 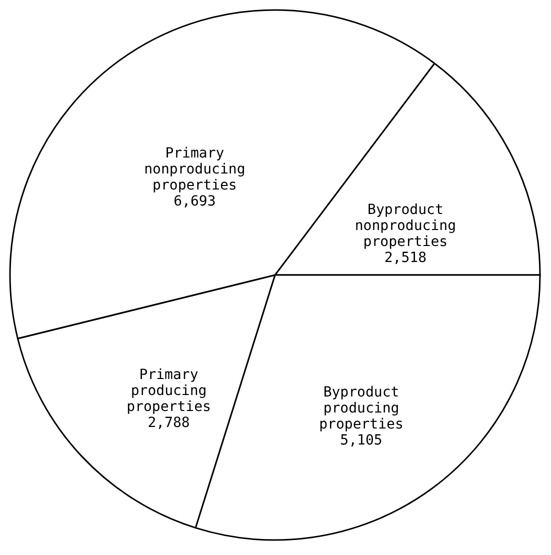 I want to click on slice-label: Byproduct producing properties, so click(x=361, y=408).